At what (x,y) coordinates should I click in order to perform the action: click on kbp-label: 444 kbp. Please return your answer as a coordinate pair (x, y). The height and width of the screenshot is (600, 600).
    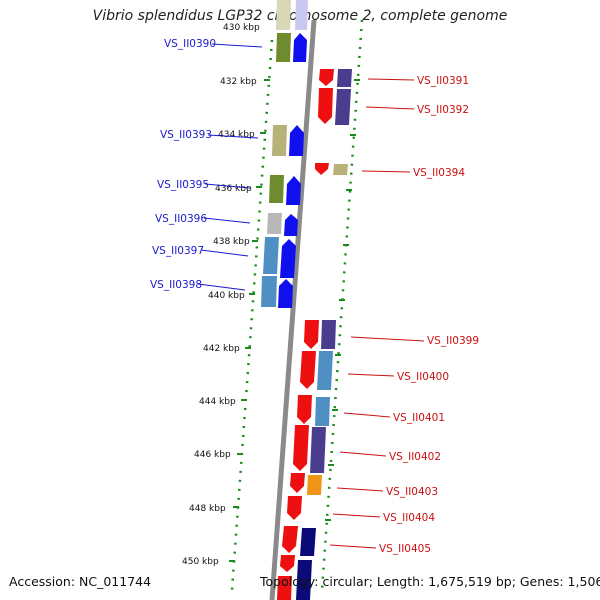
    Looking at the image, I should click on (217, 402).